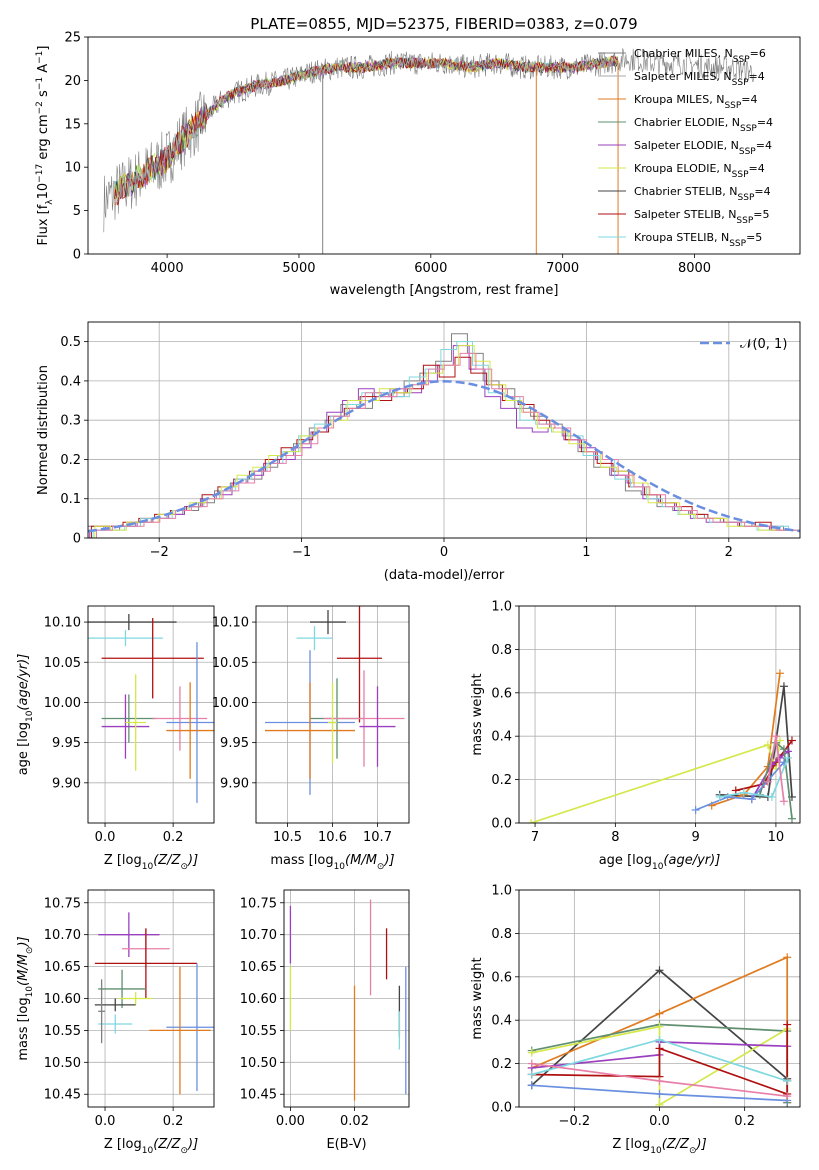 This screenshot has height=1170, width=819. What do you see at coordinates (683, 53) in the screenshot?
I see `label-part: Chabrier MILES, N` at bounding box center [683, 53].